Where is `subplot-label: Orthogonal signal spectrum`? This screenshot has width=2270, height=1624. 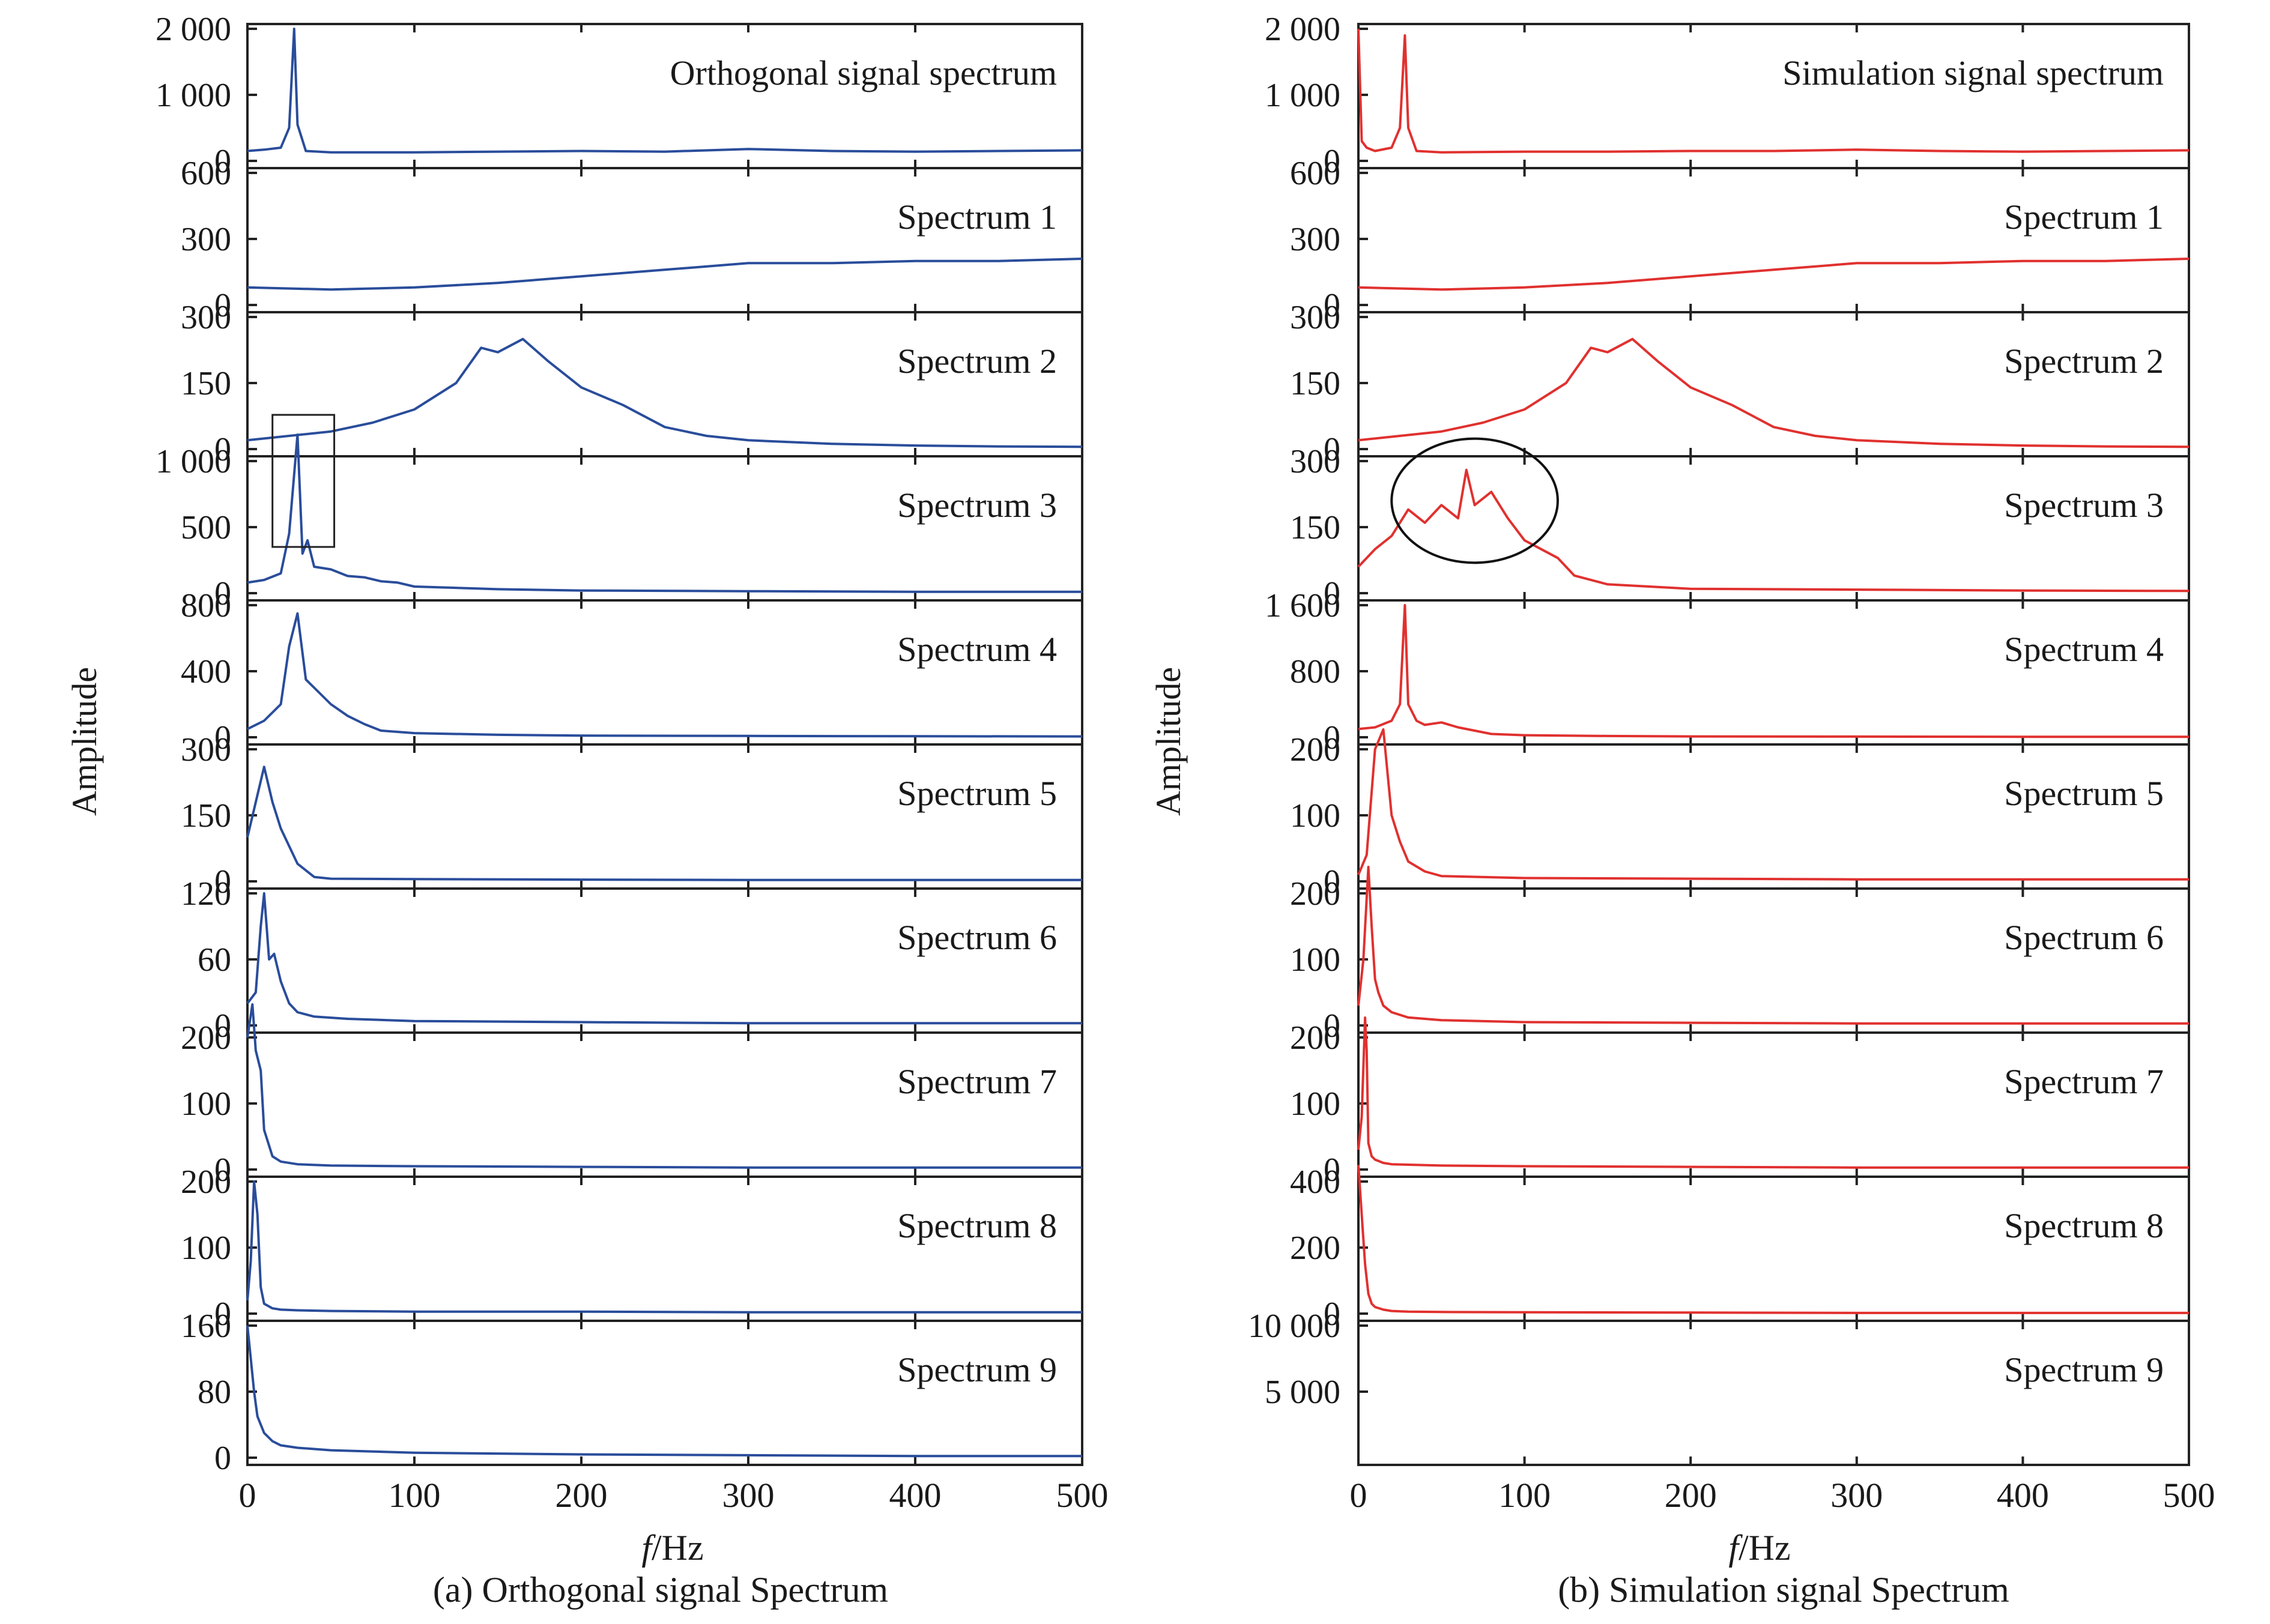
subplot-label: Orthogonal signal spectrum is located at coordinates (864, 72).